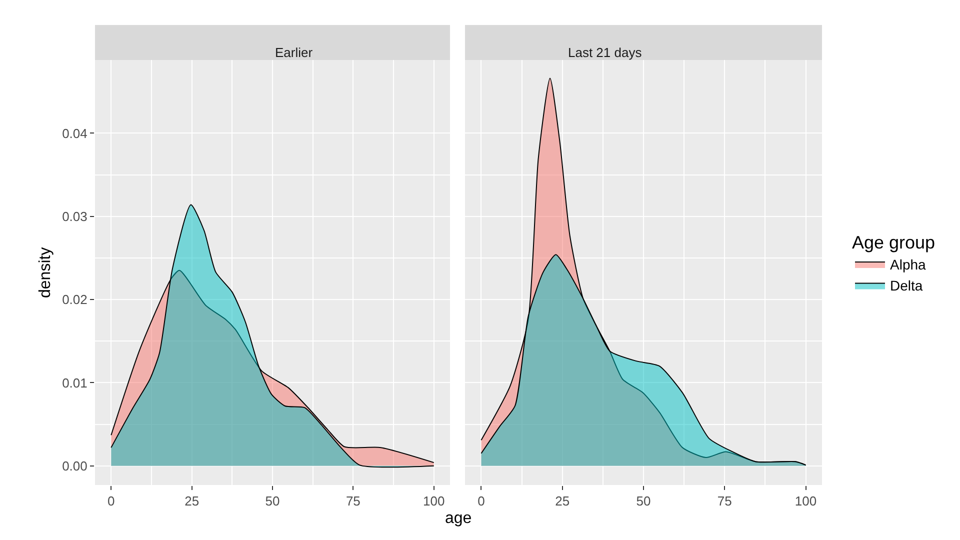 The width and height of the screenshot is (960, 540). What do you see at coordinates (45, 272) in the screenshot?
I see `y-axis-title: density` at bounding box center [45, 272].